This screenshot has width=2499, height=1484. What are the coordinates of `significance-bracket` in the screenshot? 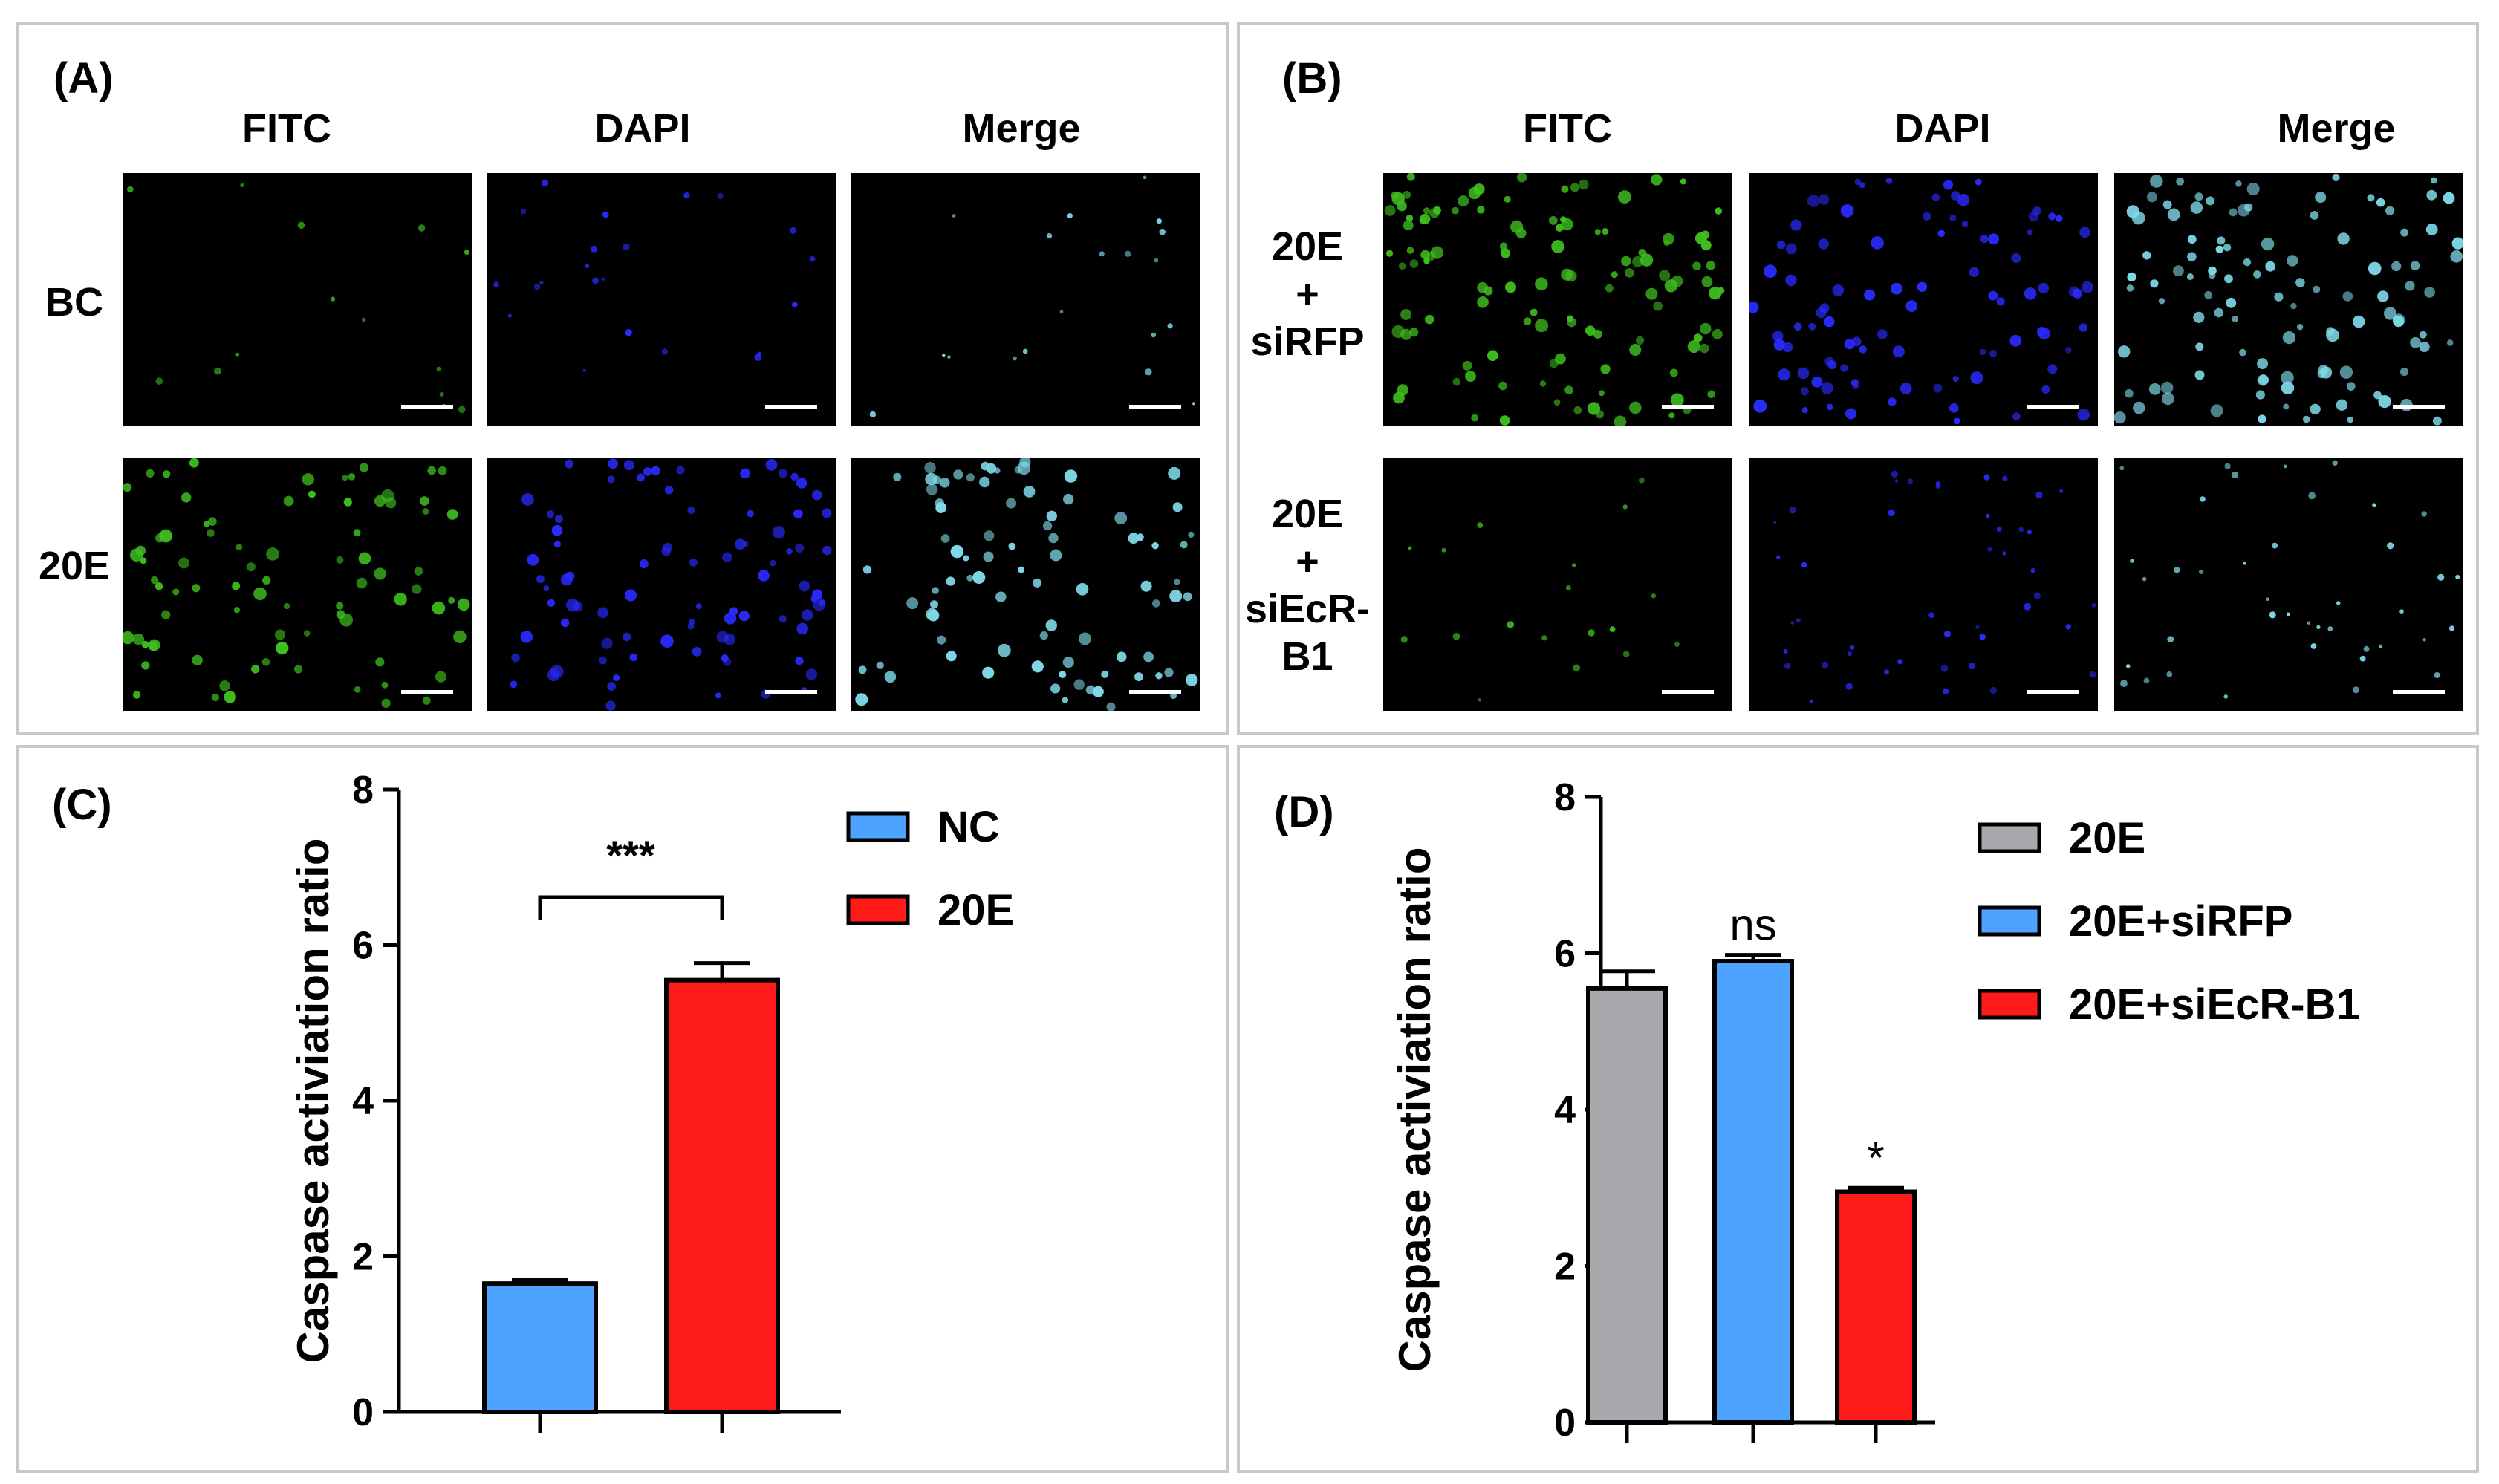 It's located at (631, 908).